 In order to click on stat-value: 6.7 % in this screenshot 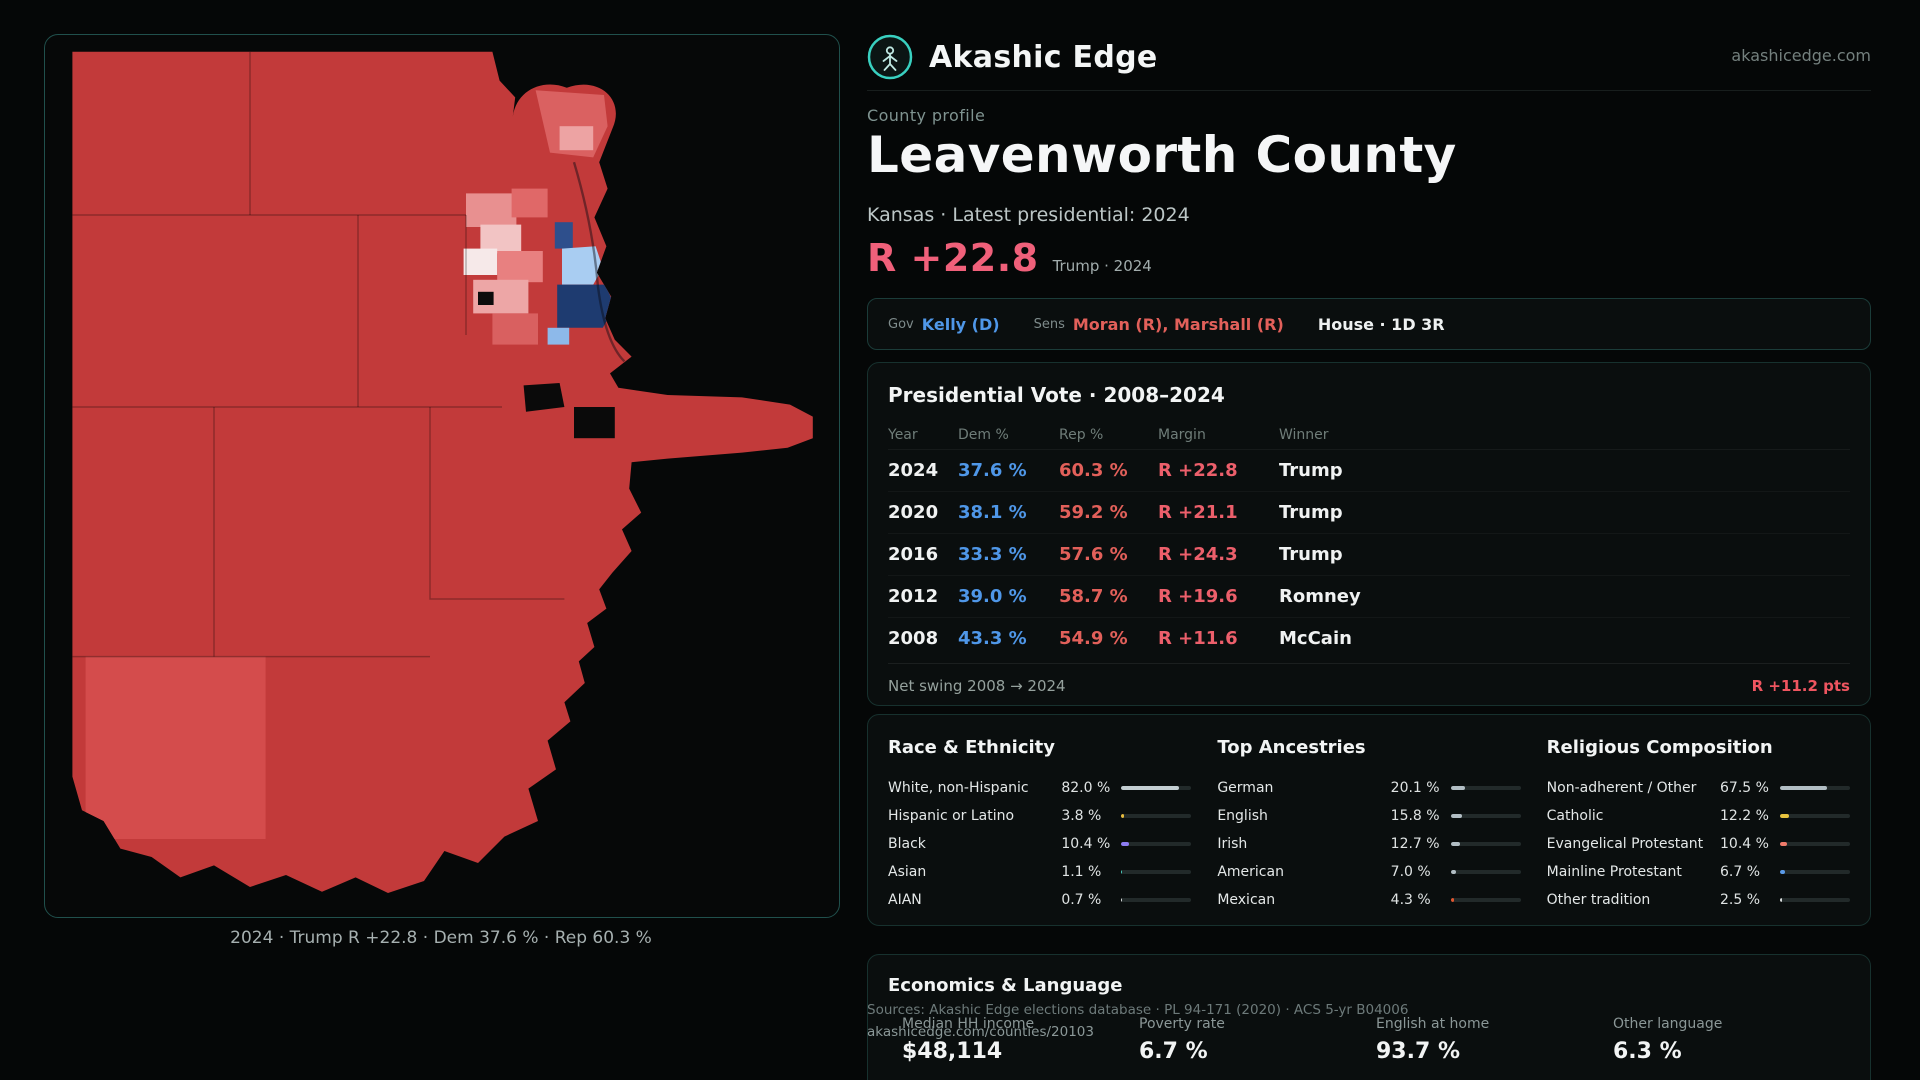, I will do `click(1173, 1051)`.